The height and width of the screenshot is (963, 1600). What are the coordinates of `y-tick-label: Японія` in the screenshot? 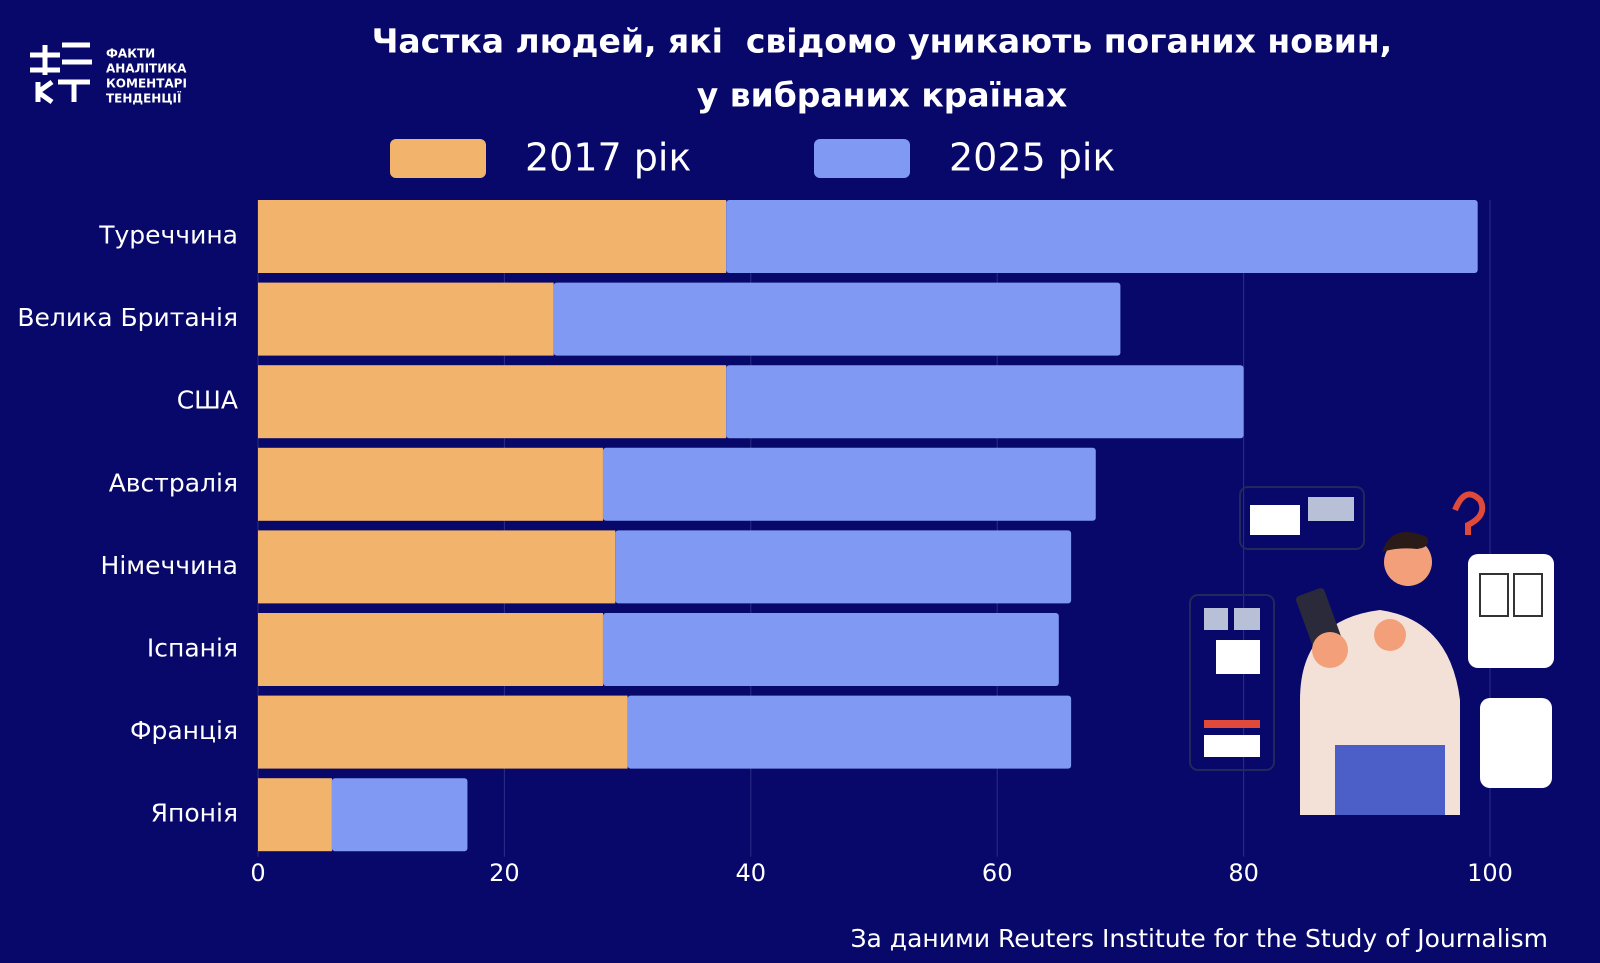 It's located at (194, 813).